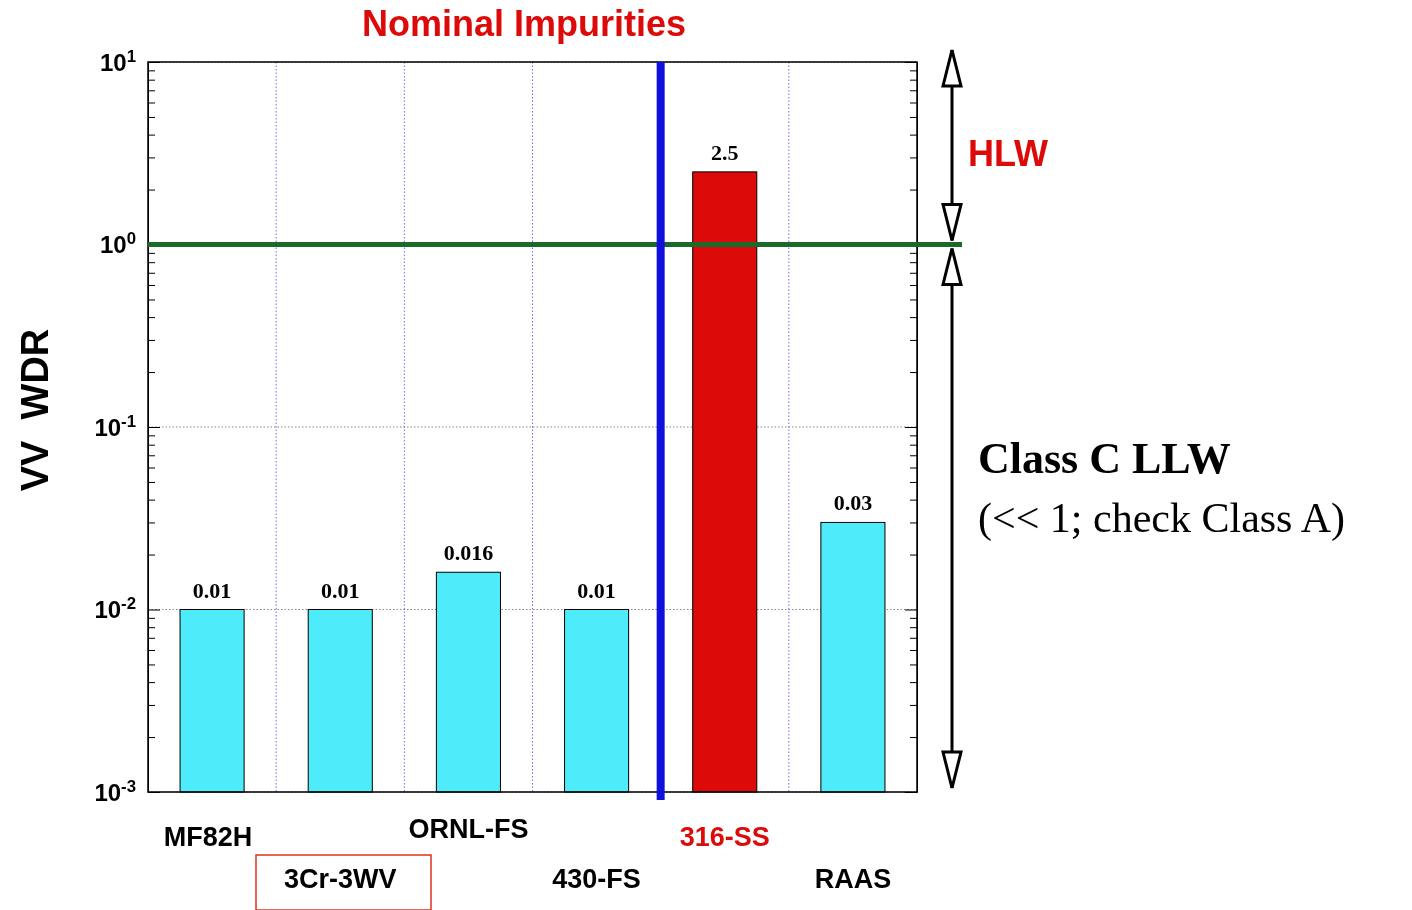  What do you see at coordinates (524, 23) in the screenshot?
I see `chart-title: Nominal Impurities` at bounding box center [524, 23].